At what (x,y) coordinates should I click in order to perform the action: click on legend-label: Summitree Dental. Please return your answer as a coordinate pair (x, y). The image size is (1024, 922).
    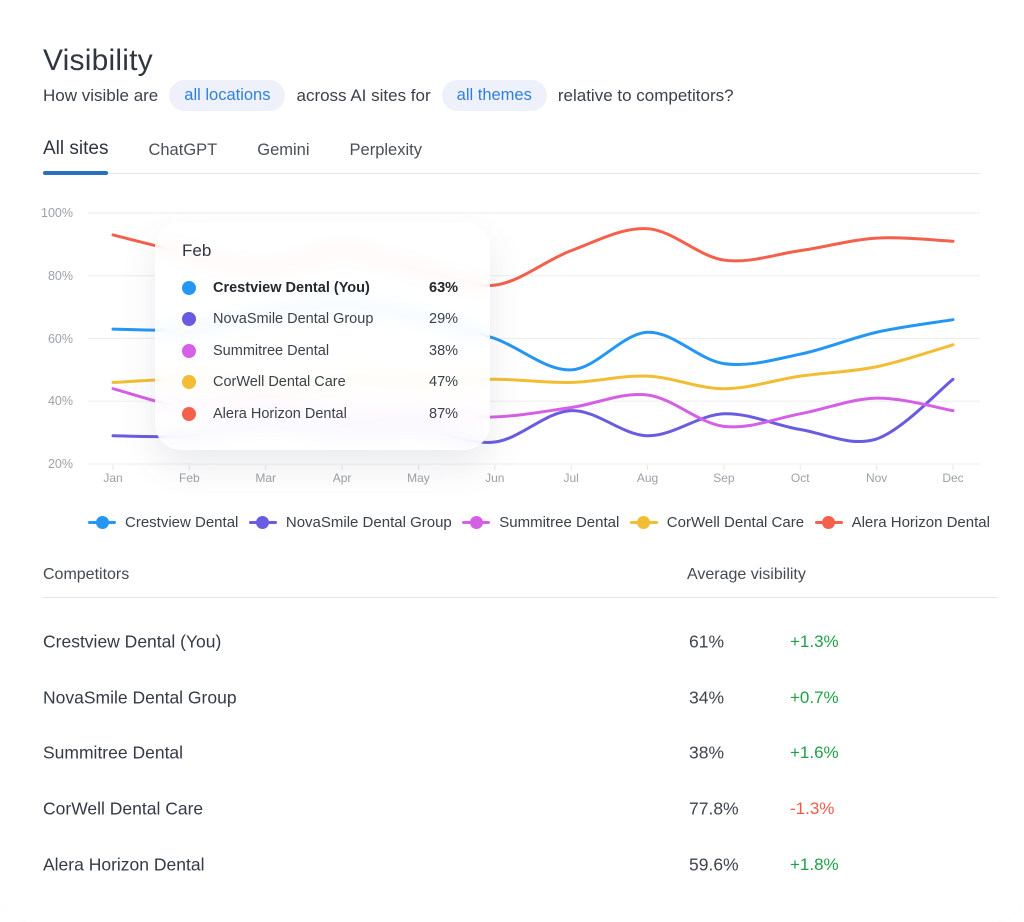
    Looking at the image, I should click on (559, 522).